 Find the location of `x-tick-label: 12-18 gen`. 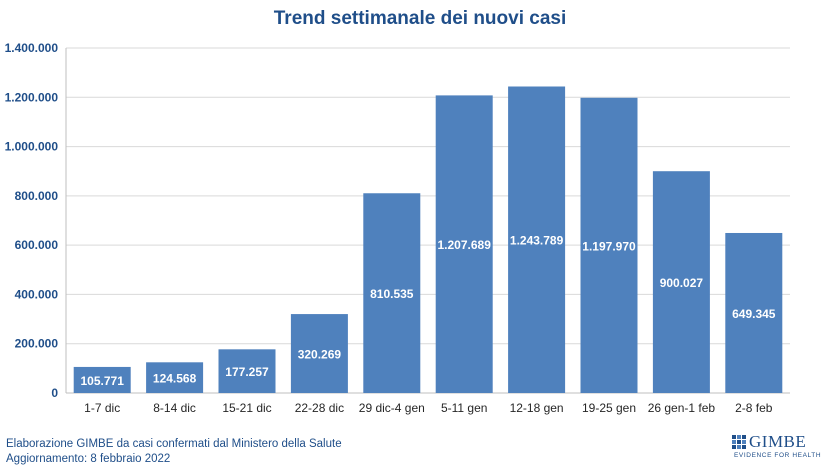

x-tick-label: 12-18 gen is located at coordinates (537, 408).